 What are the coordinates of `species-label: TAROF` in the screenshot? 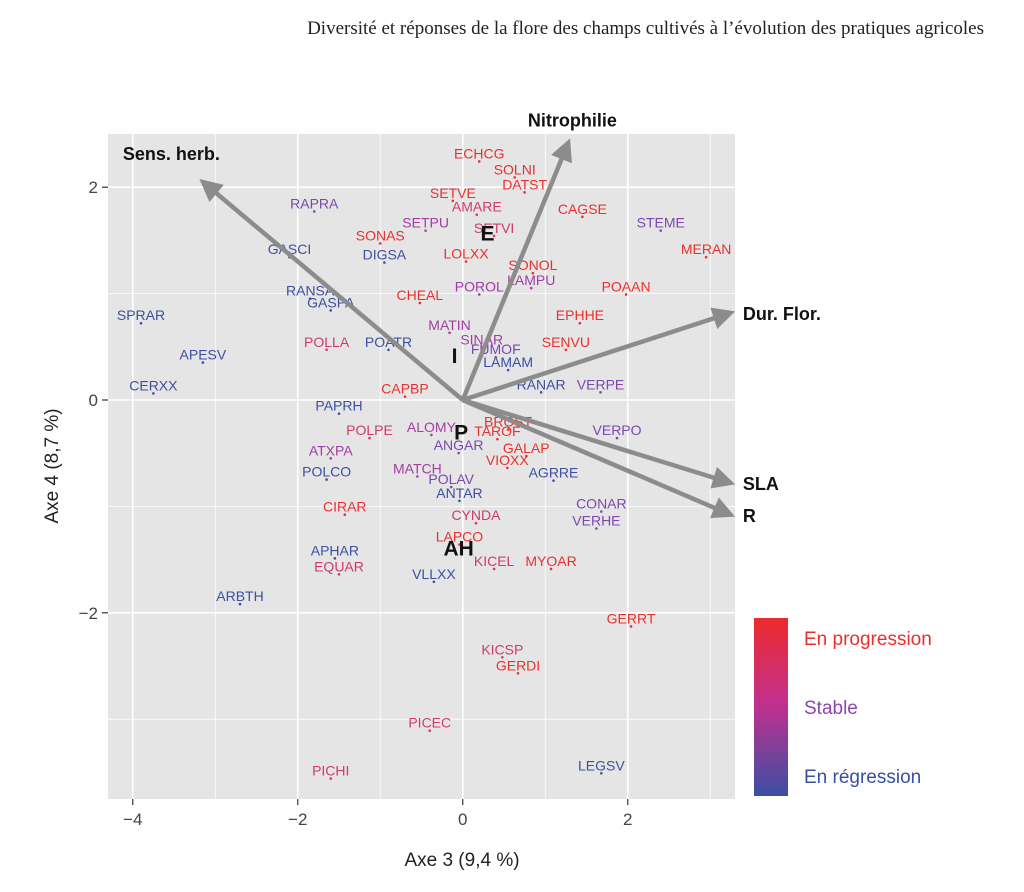 It's located at (497, 431).